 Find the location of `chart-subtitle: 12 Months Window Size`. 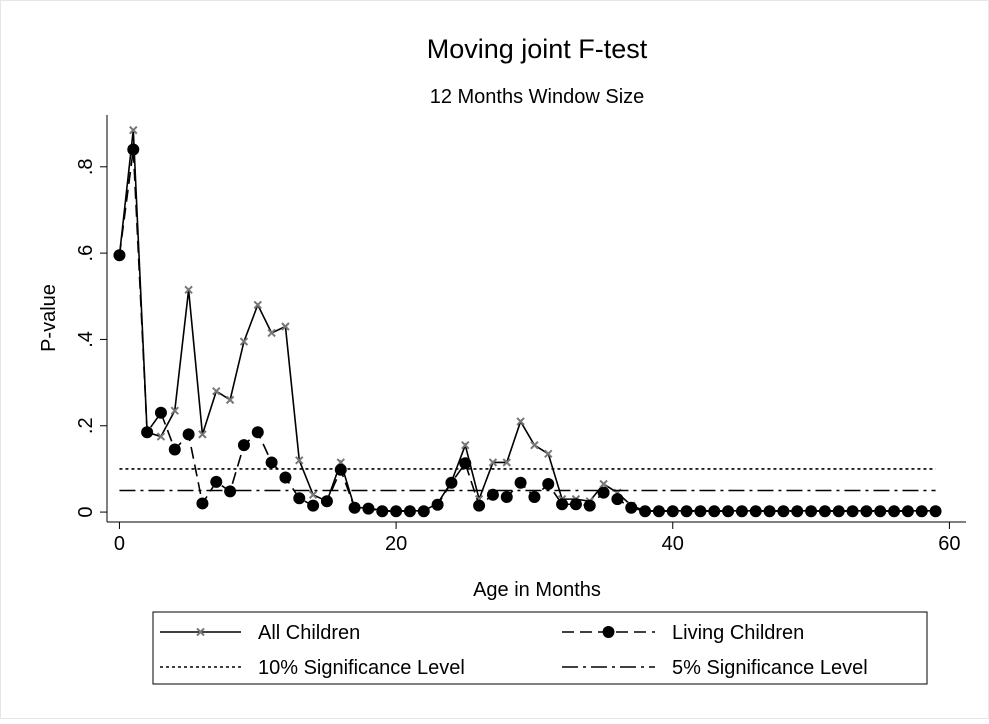

chart-subtitle: 12 Months Window Size is located at coordinates (537, 97).